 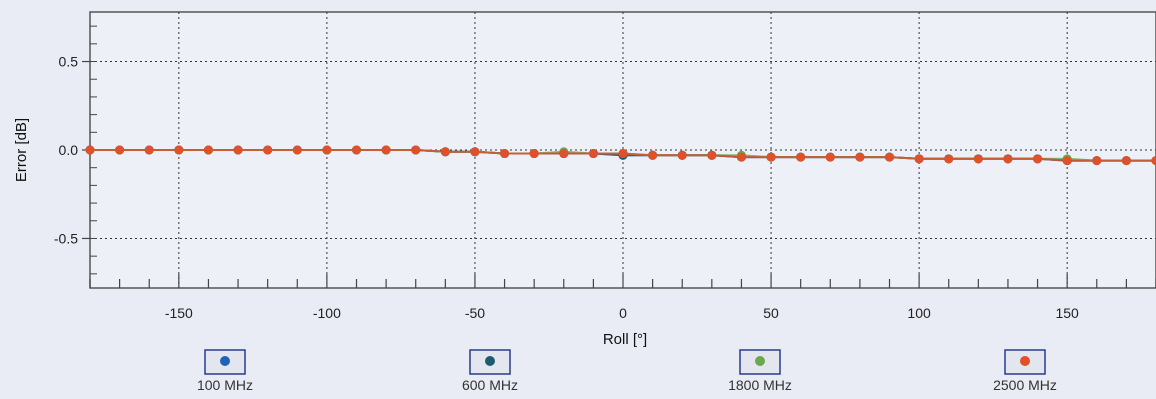 What do you see at coordinates (760, 385) in the screenshot?
I see `legend-label: 1800 MHz` at bounding box center [760, 385].